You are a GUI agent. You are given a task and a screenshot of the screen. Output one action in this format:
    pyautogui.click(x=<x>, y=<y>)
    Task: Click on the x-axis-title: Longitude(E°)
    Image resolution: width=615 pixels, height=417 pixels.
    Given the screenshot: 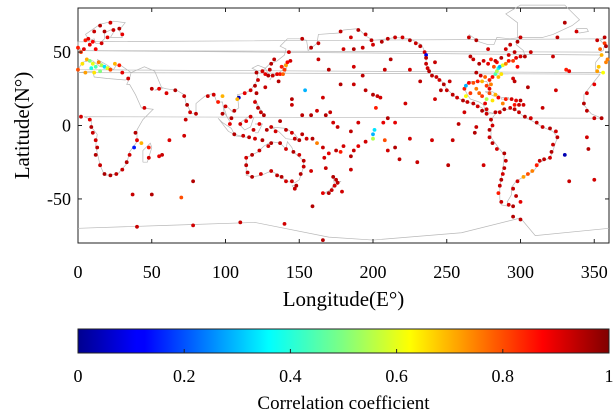 What is the action you would take?
    pyautogui.click(x=344, y=299)
    